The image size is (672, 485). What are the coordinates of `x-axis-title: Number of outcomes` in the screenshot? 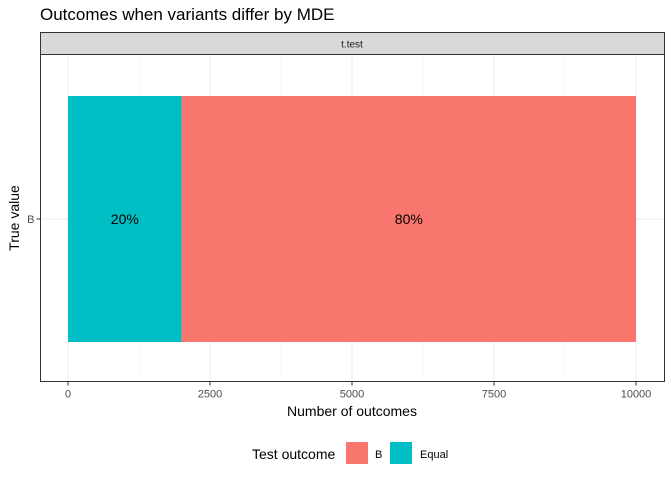 It's located at (352, 411).